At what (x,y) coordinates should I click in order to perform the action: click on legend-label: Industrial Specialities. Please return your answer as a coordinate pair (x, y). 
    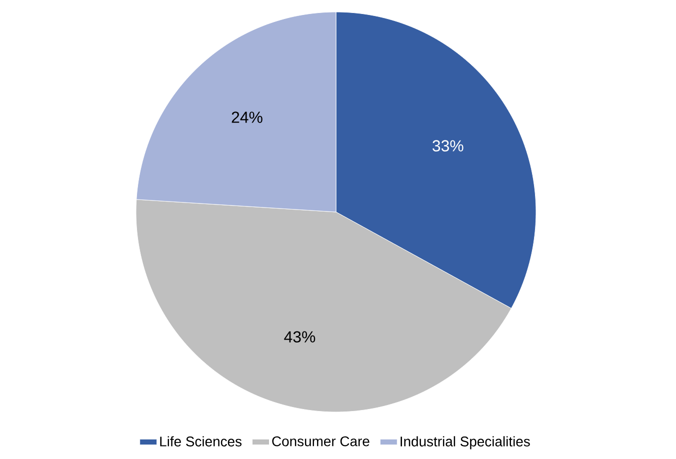
    Looking at the image, I should click on (465, 443).